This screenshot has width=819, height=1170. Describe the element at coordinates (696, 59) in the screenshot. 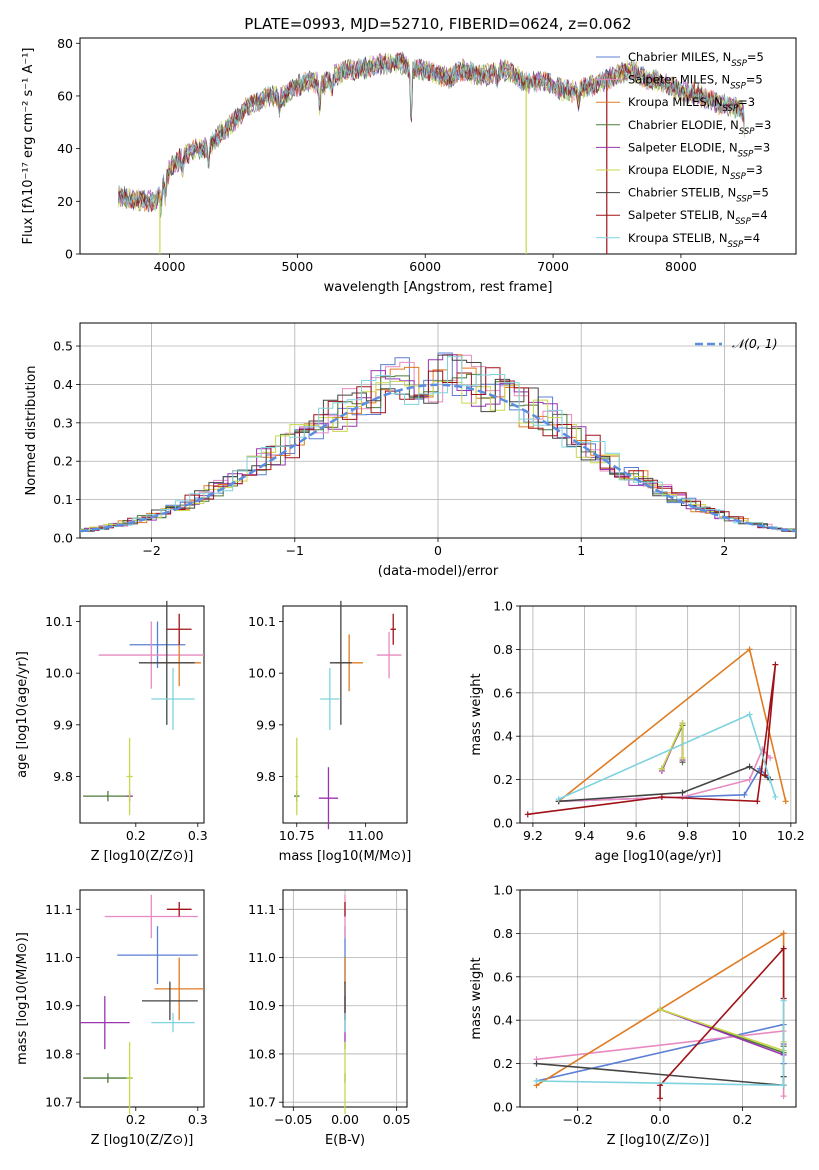

I see `legend-label: Chabrier MILES, NSSP=5` at that location.